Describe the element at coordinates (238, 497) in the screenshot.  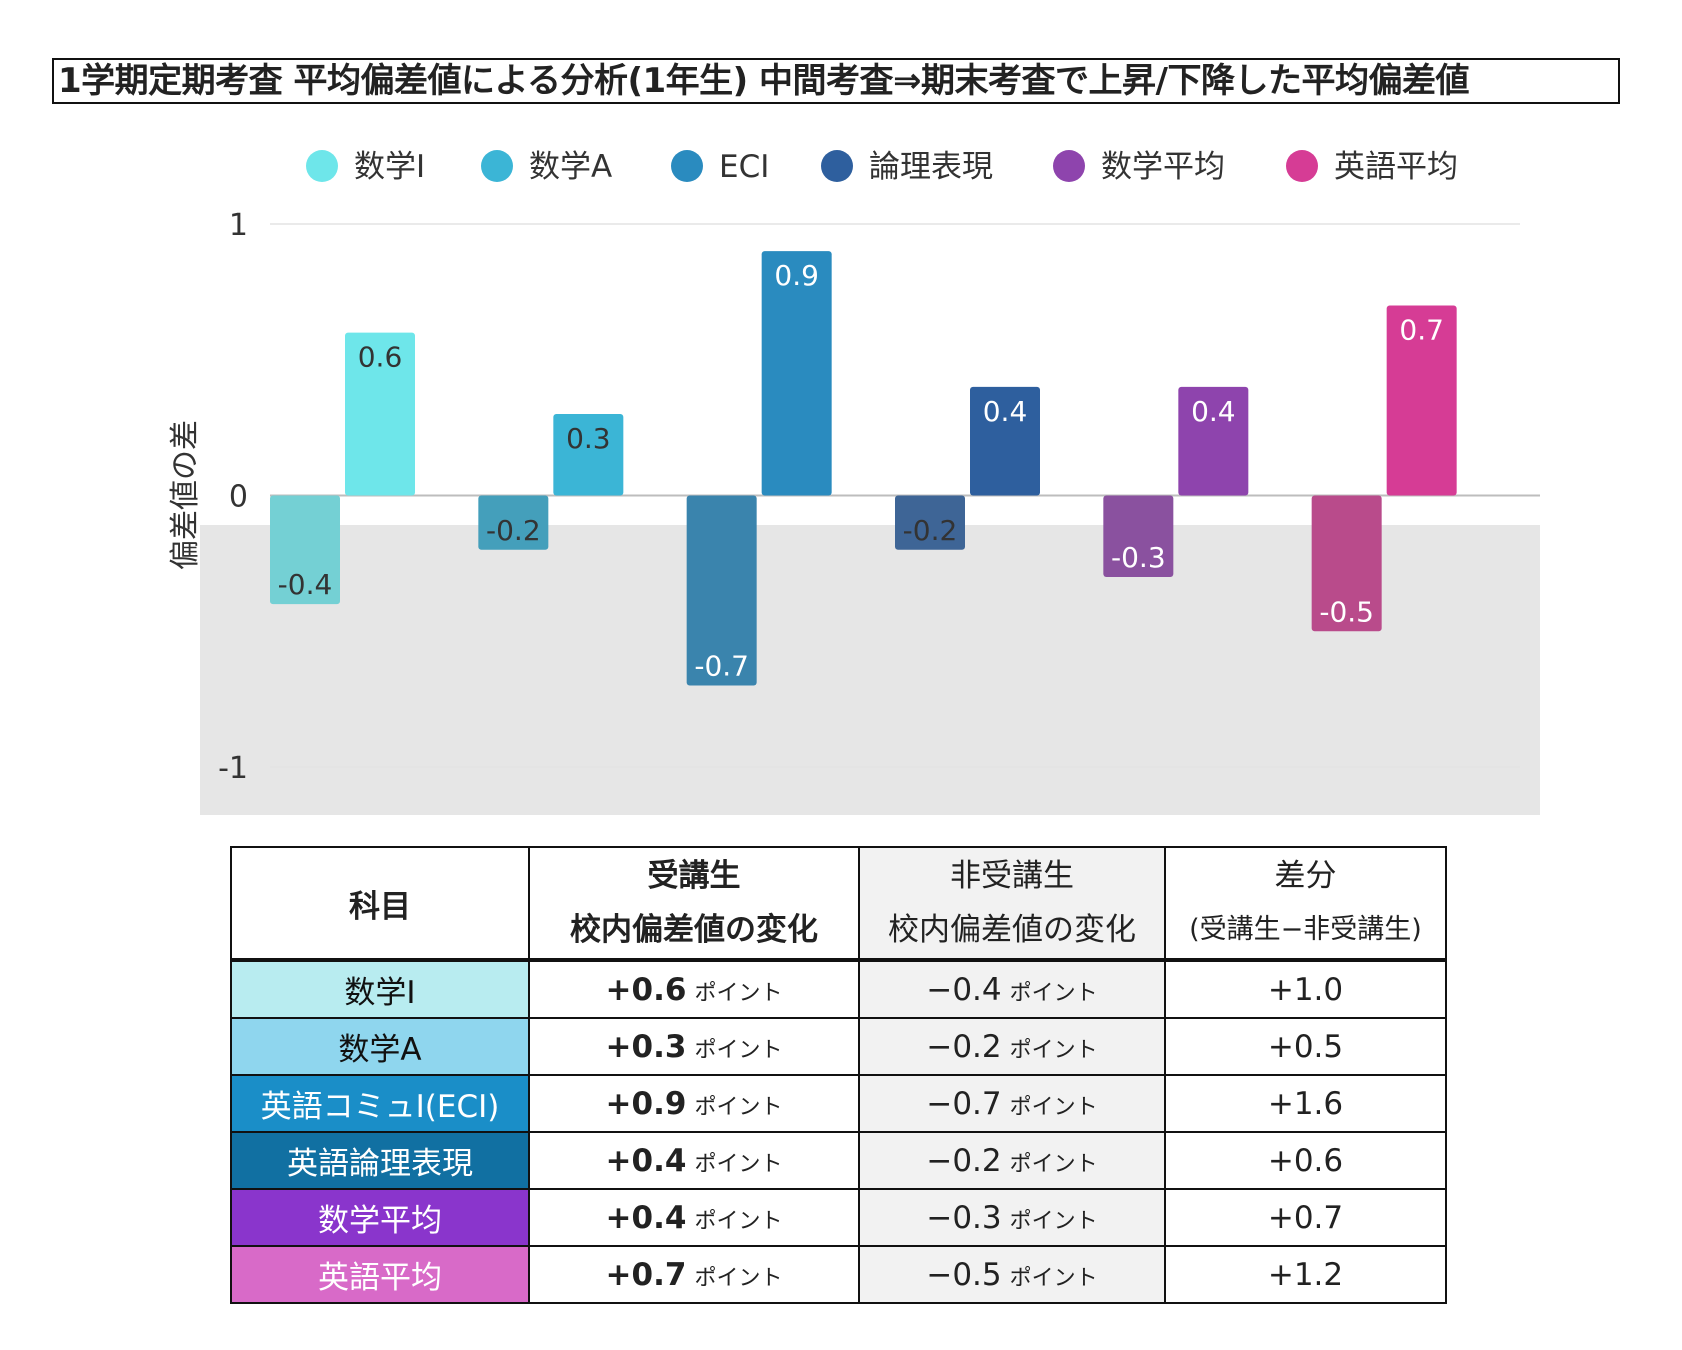
I see `y-tick-label: 0` at that location.